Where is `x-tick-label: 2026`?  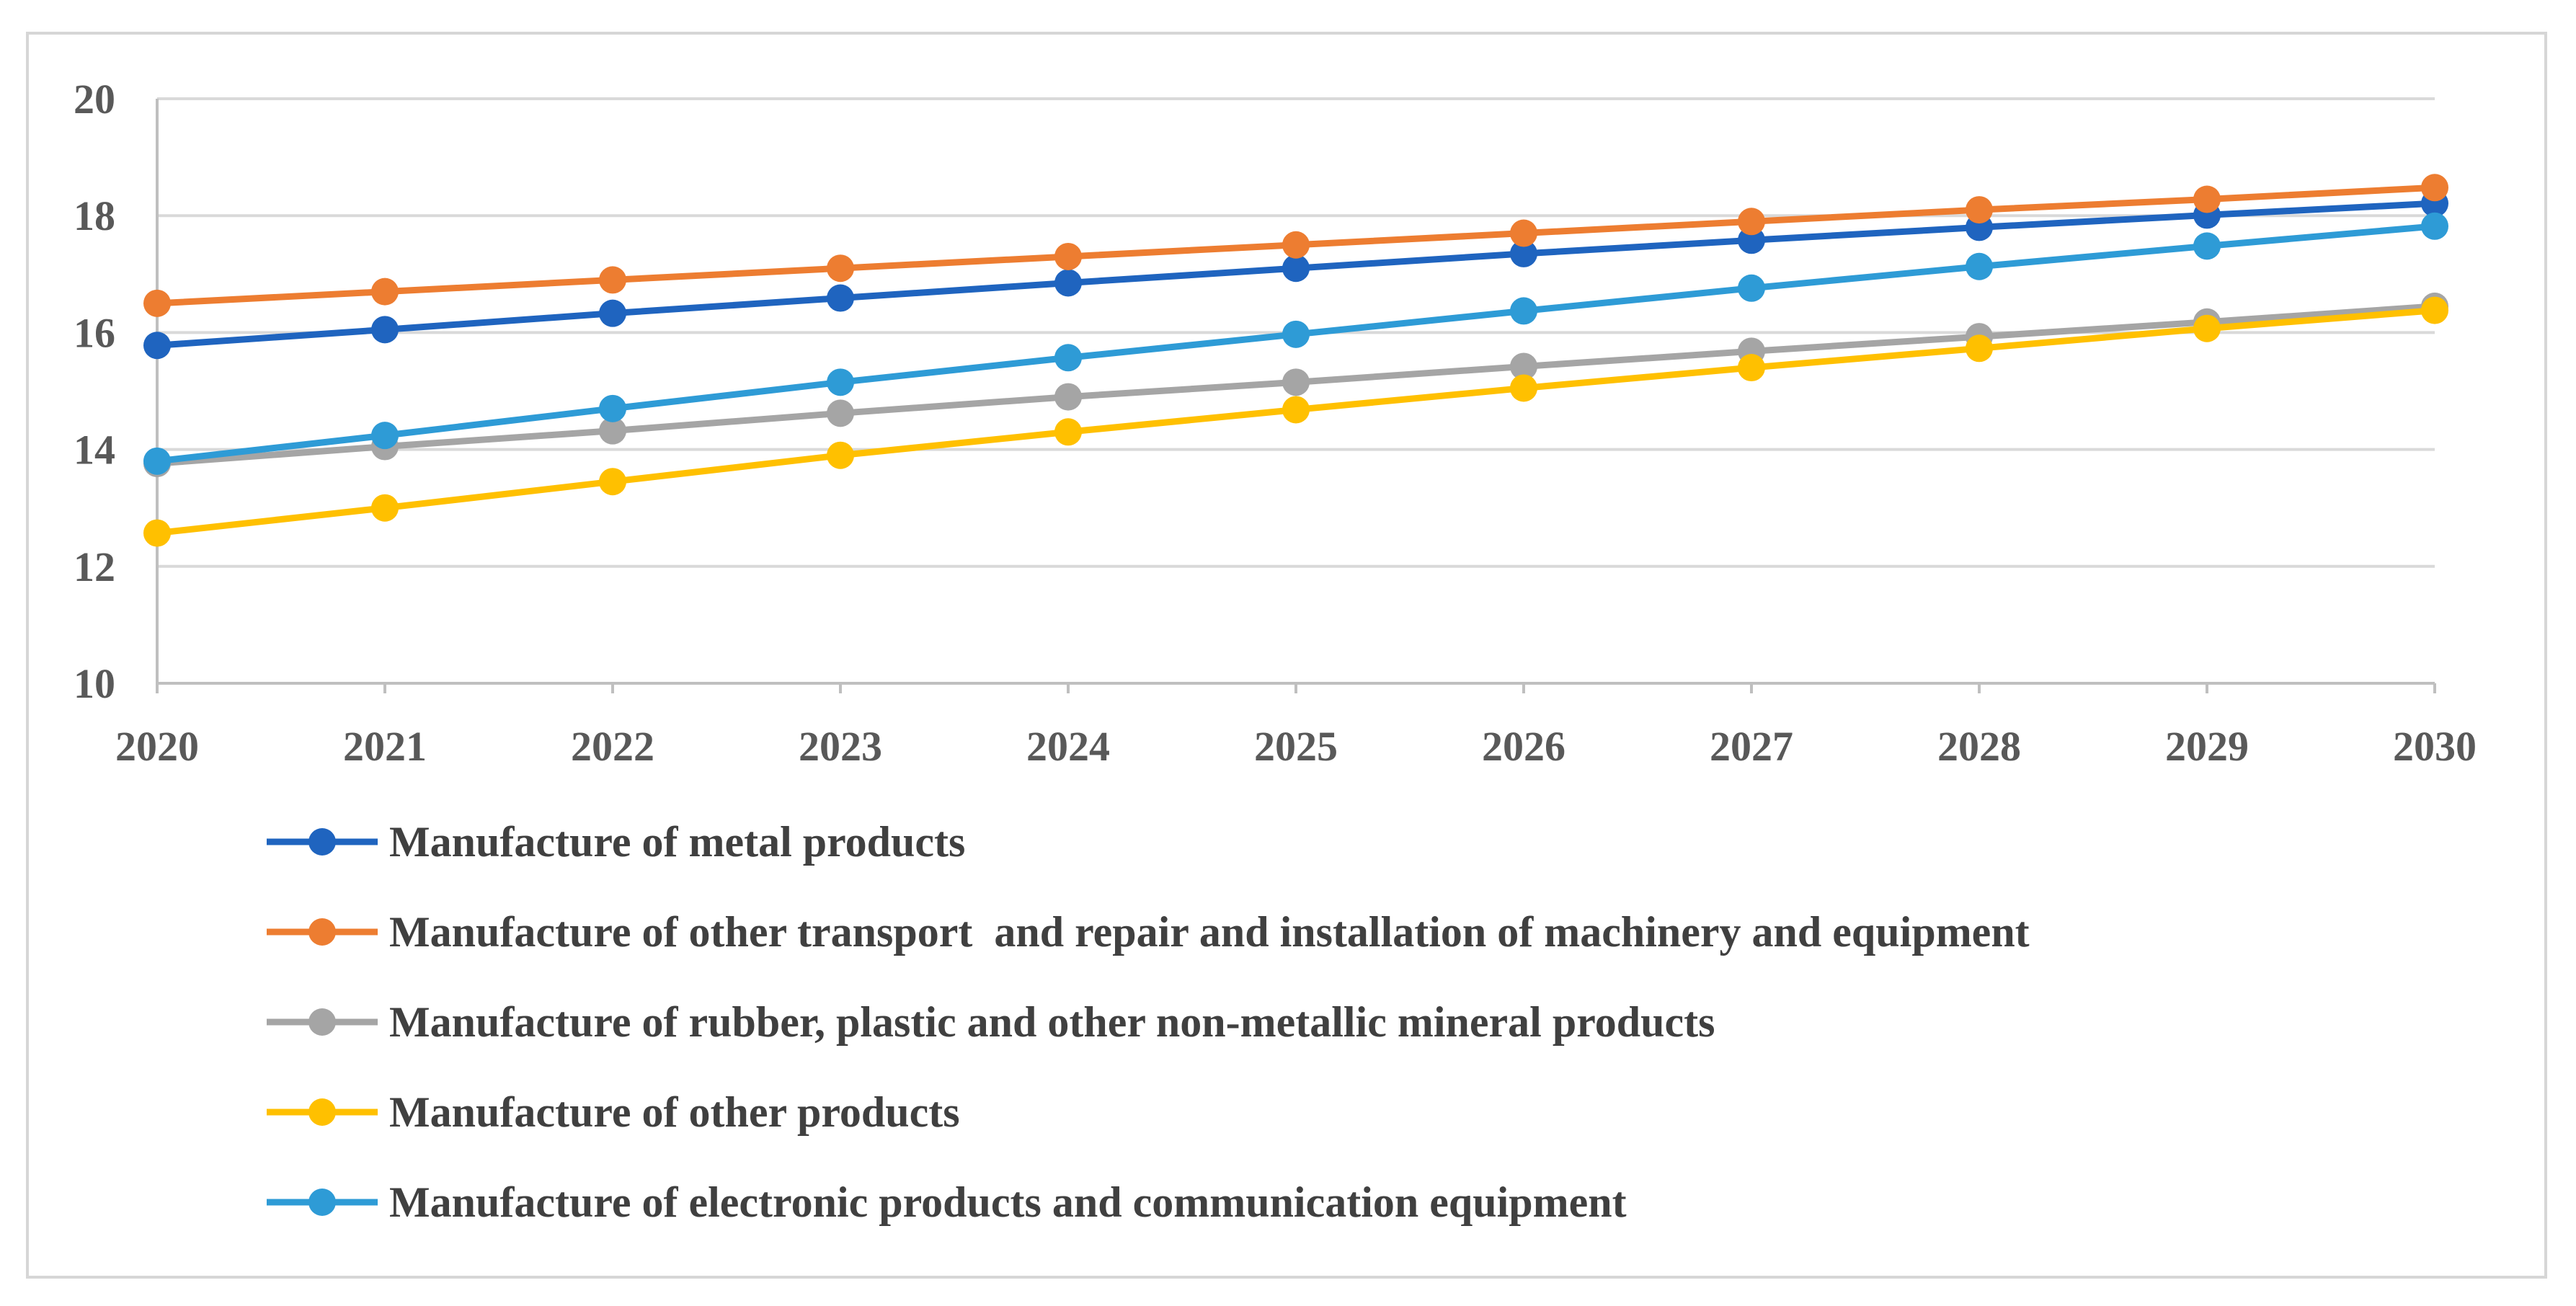 x-tick-label: 2026 is located at coordinates (1523, 747).